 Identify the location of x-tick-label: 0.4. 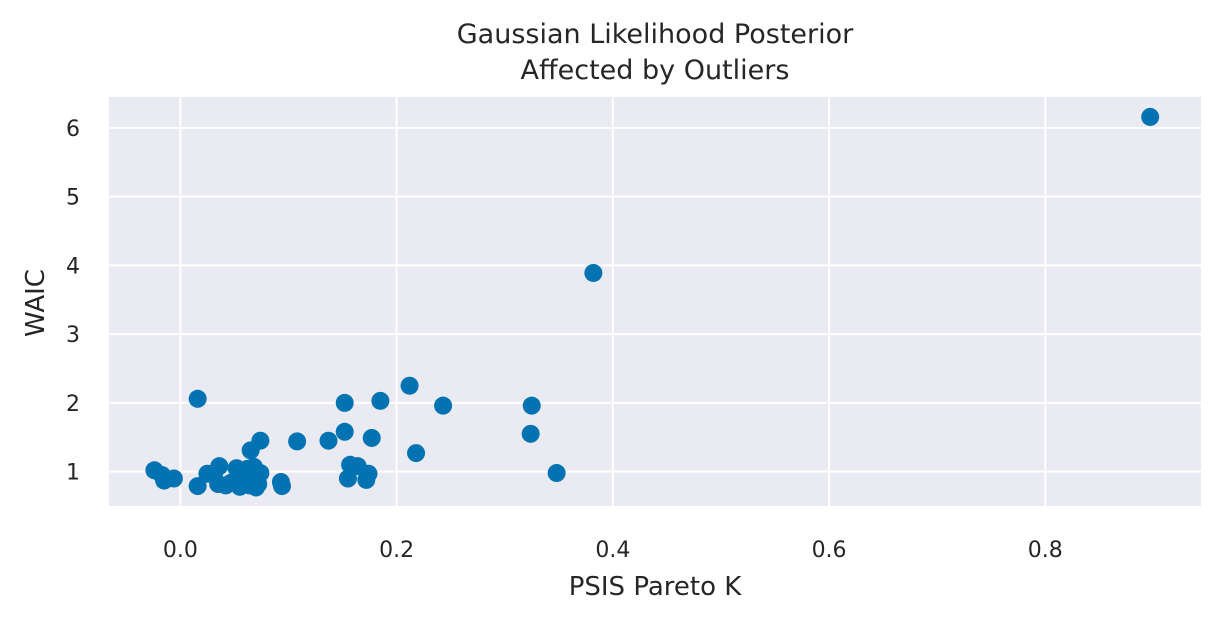
(612, 550).